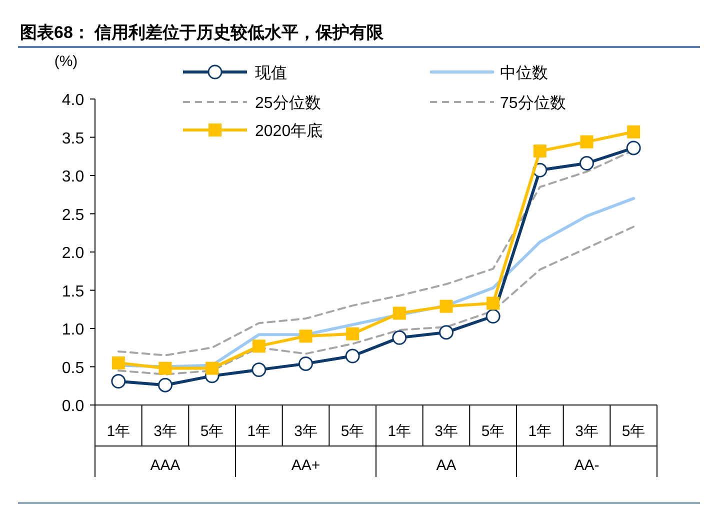 This screenshot has height=506, width=716. Describe the element at coordinates (587, 465) in the screenshot. I see `text: AA-` at that location.